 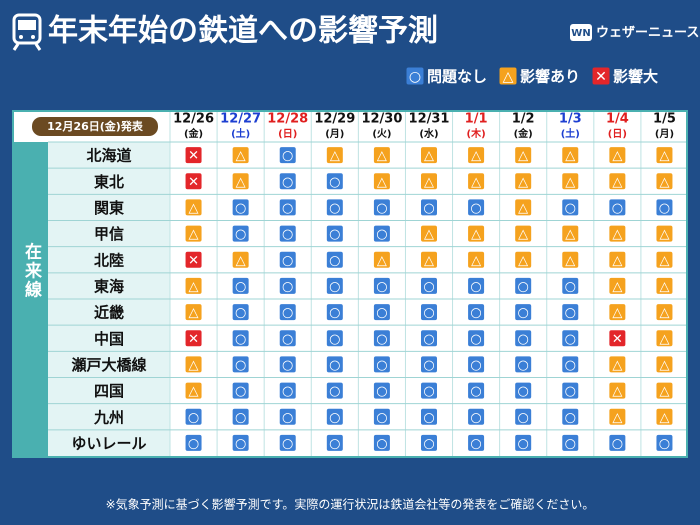 What do you see at coordinates (108, 417) in the screenshot?
I see `row-name: 九州` at bounding box center [108, 417].